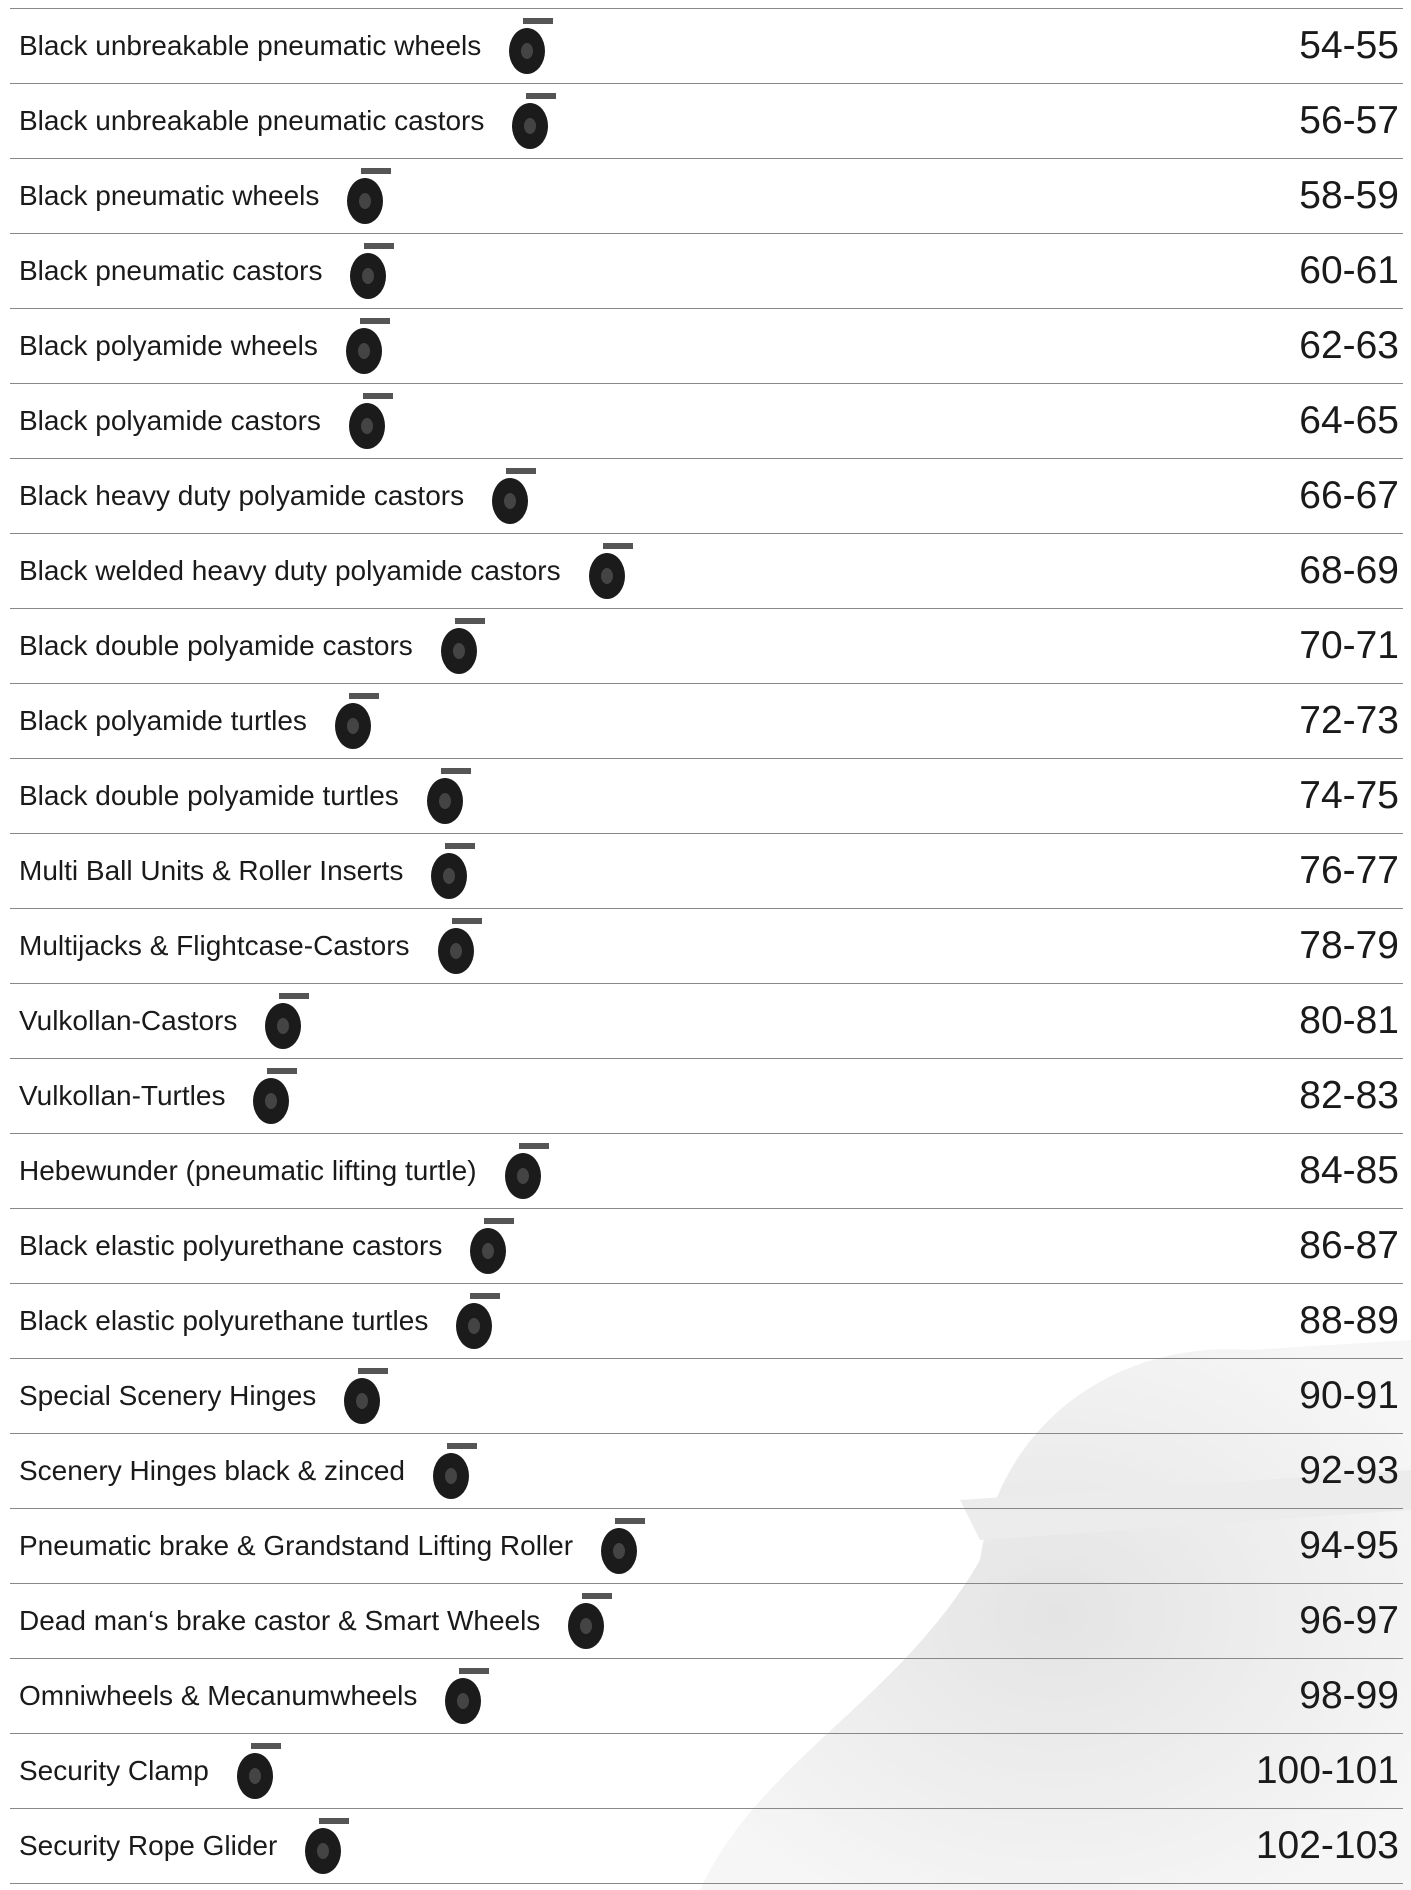  Describe the element at coordinates (168, 1395) in the screenshot. I see `entry-label: Special Scenery Hinges` at that location.